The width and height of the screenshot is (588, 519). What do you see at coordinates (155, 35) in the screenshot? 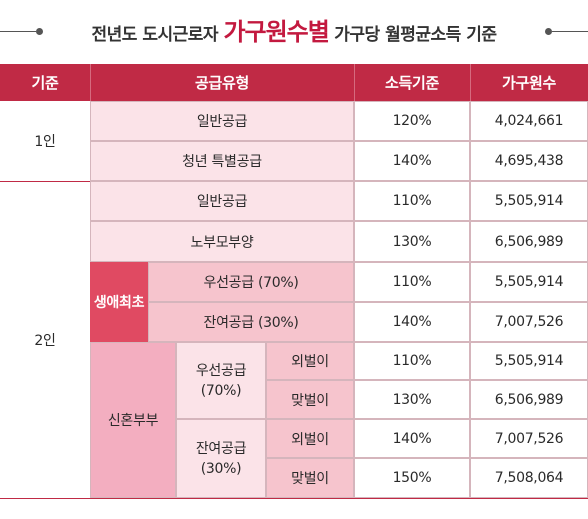
I see `title-prefix: 전년도 도시근로자` at bounding box center [155, 35].